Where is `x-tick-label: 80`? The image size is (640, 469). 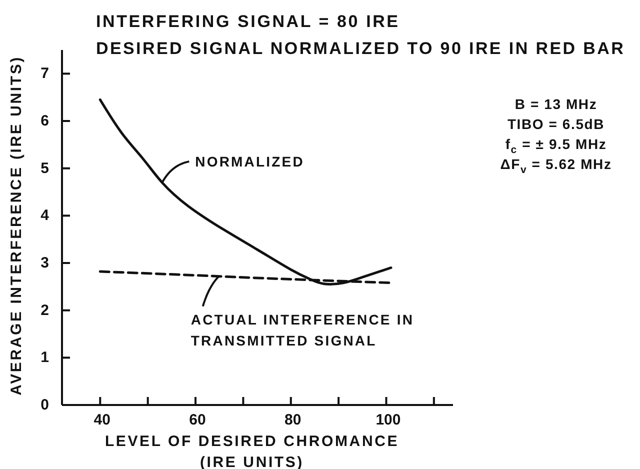
x-tick-label: 80 is located at coordinates (293, 420).